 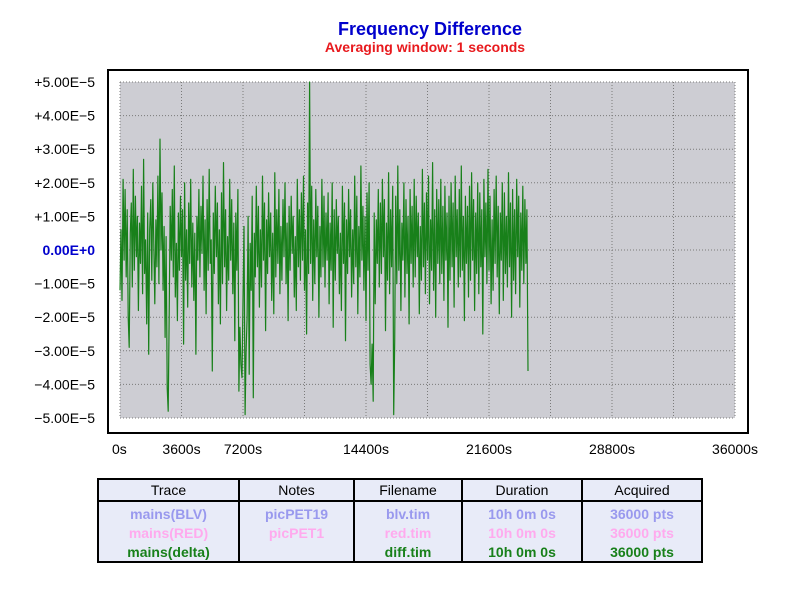 I want to click on table-header-filename: Filename, so click(x=408, y=490).